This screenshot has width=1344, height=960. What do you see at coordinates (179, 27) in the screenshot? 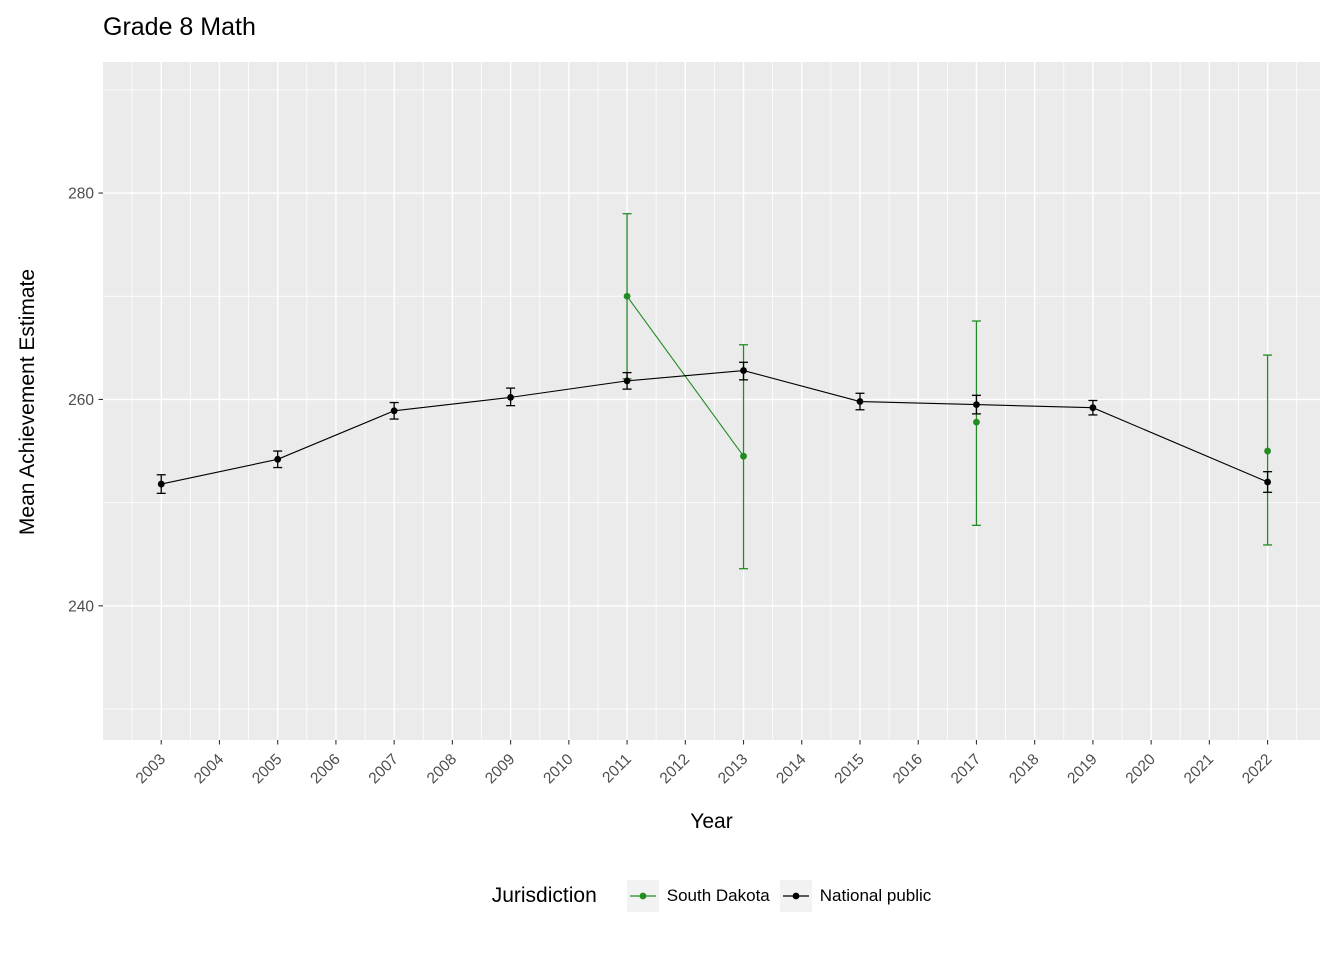
I see `chart-title: Grade 8 Math` at bounding box center [179, 27].